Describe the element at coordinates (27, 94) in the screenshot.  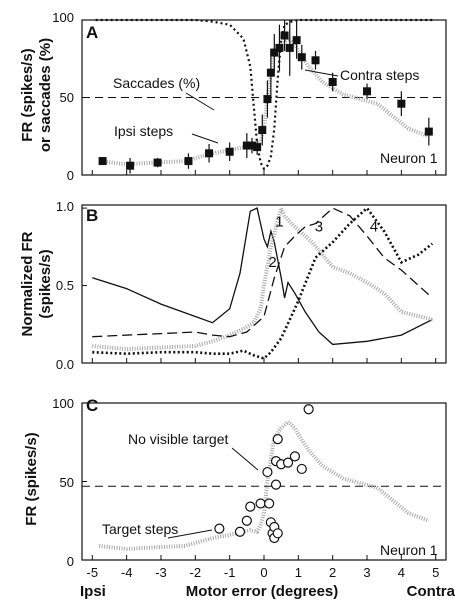
I see `panel-a-ylabel-1: FR (spikes/s)` at that location.